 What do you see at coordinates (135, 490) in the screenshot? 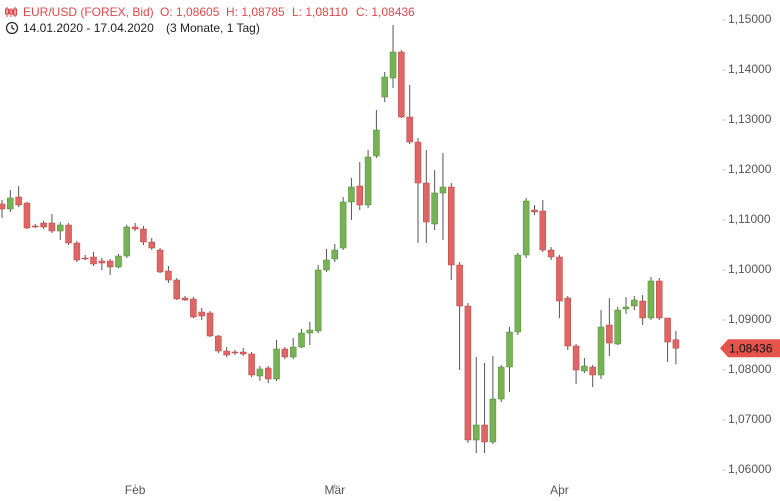
I see `x-tick-label: Feb` at bounding box center [135, 490].